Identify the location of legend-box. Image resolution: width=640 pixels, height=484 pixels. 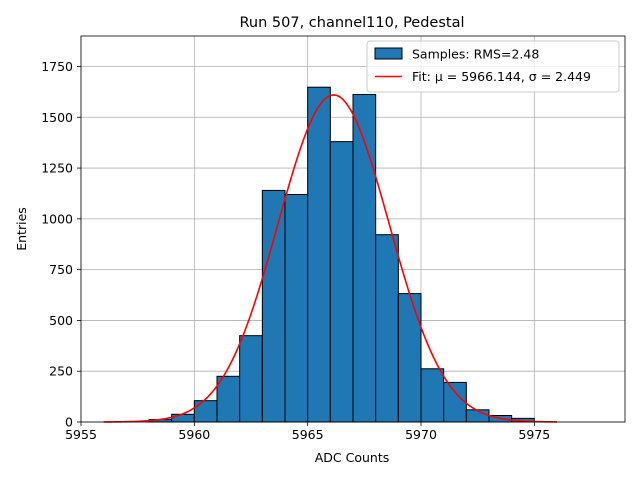
(493, 66).